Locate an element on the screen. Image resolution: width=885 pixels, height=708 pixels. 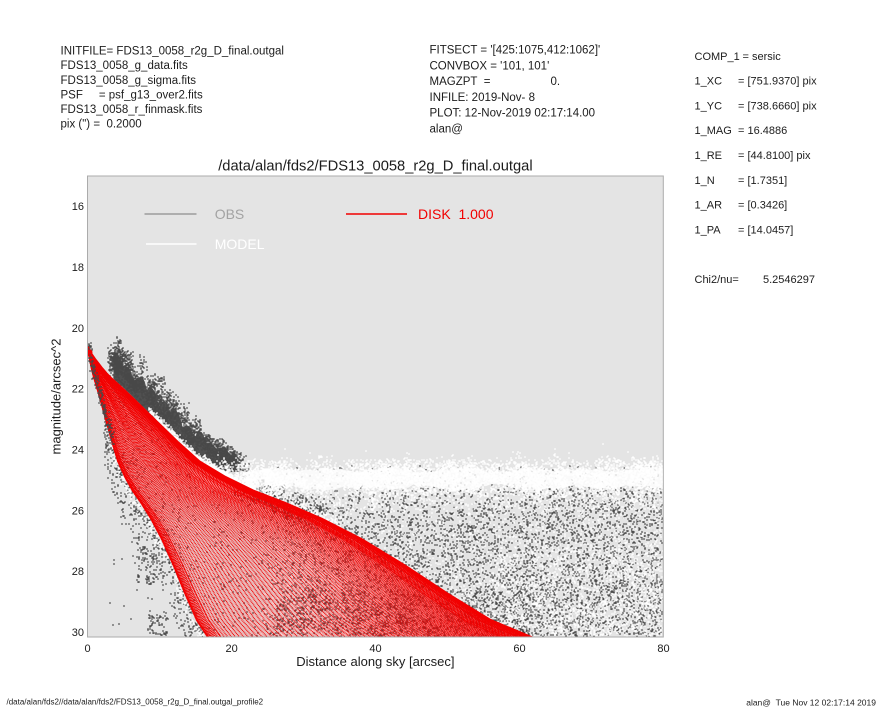
svg-text: pix (") = 0.2000 is located at coordinates (101, 125).